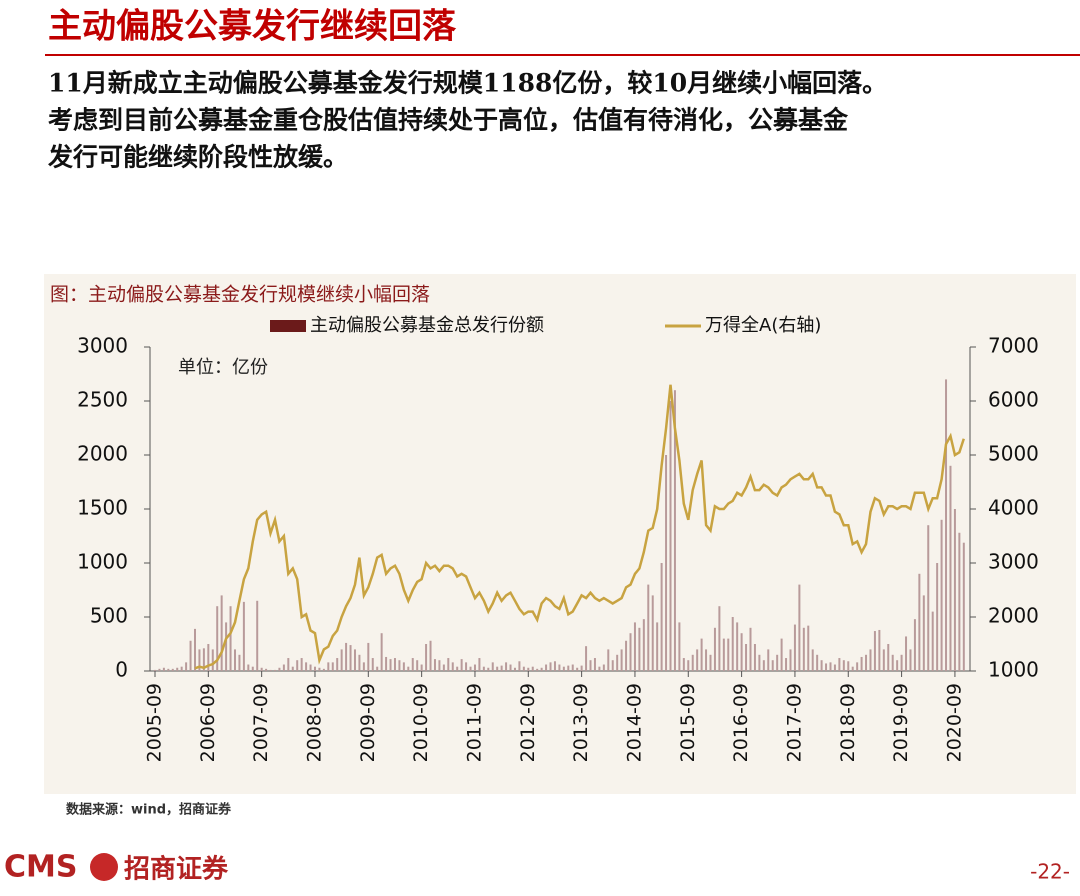 The width and height of the screenshot is (1080, 896). Describe the element at coordinates (528, 722) in the screenshot. I see `x-tick-label: 2012-09` at that location.